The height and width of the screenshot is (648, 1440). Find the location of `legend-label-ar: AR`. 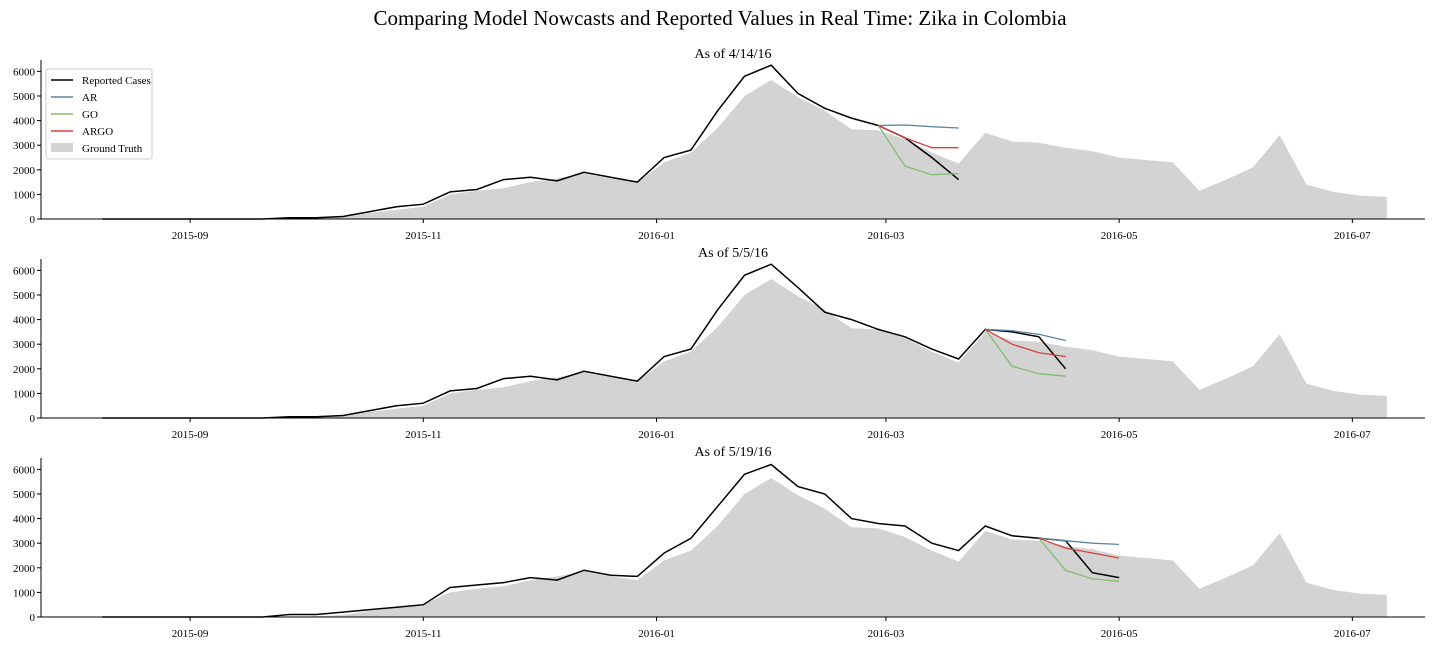

legend-label-ar: AR is located at coordinates (90, 98).